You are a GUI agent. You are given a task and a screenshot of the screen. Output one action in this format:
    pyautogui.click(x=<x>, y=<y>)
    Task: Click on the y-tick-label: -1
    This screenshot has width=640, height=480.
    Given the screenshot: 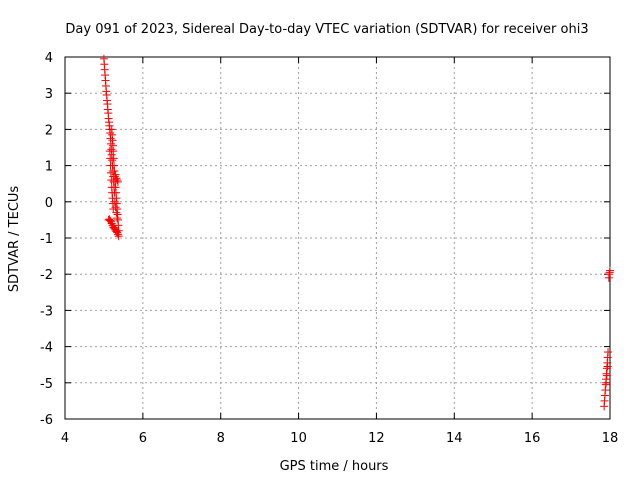 What is the action you would take?
    pyautogui.click(x=46, y=239)
    